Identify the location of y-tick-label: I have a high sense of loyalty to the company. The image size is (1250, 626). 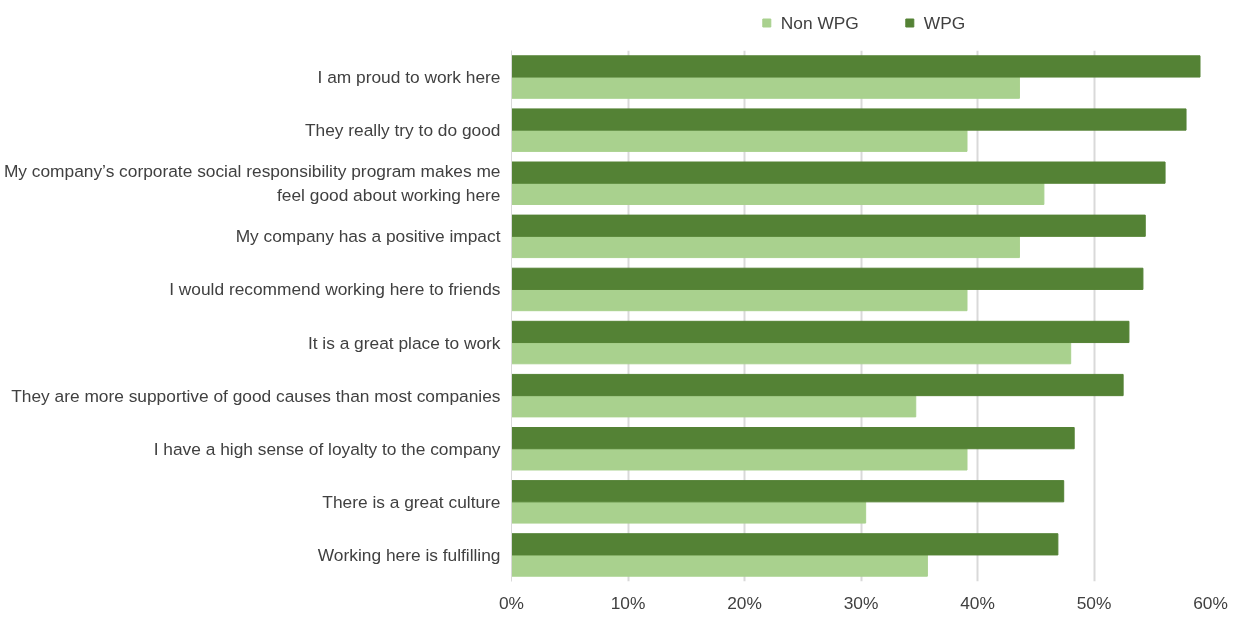
(327, 448).